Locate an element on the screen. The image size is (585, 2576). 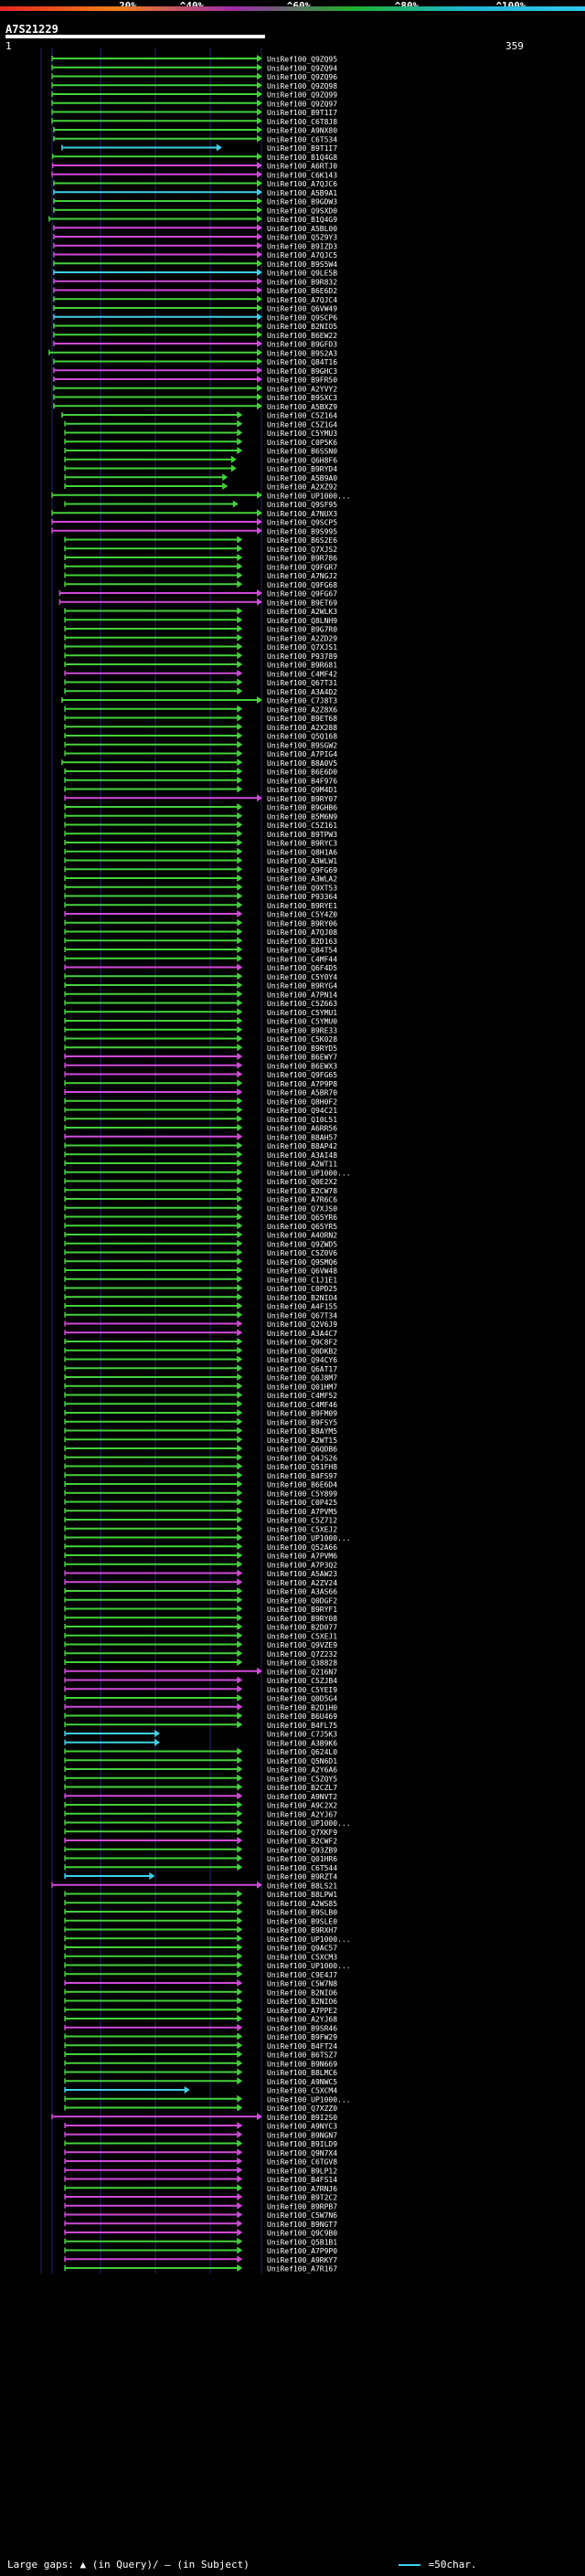
hit-row: UniRef100_B9RYD5 is located at coordinates (201, 1048).